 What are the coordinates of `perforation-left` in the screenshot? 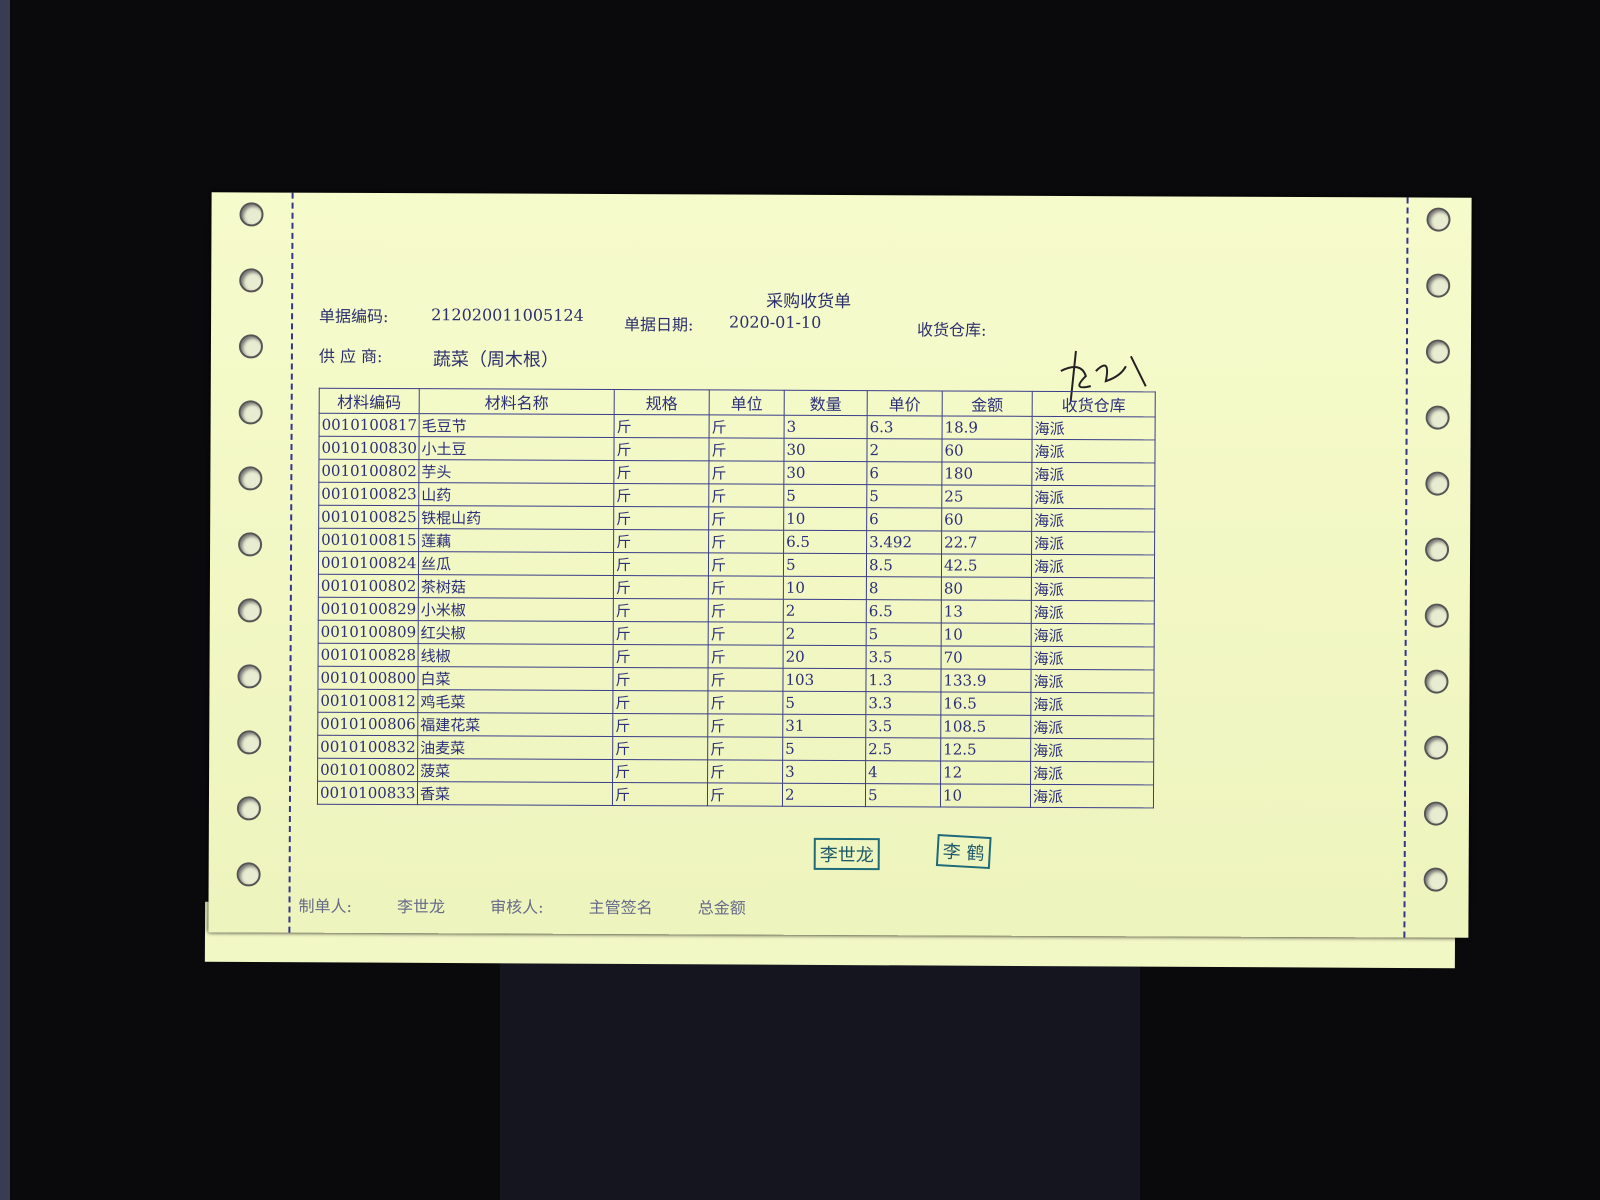 It's located at (291, 562).